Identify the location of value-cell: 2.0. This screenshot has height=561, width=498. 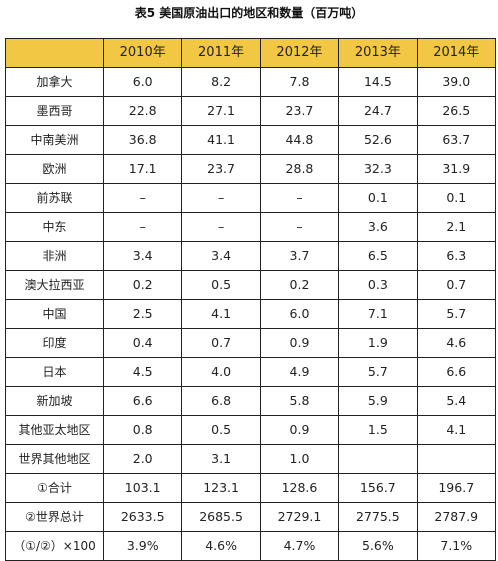
(142, 459).